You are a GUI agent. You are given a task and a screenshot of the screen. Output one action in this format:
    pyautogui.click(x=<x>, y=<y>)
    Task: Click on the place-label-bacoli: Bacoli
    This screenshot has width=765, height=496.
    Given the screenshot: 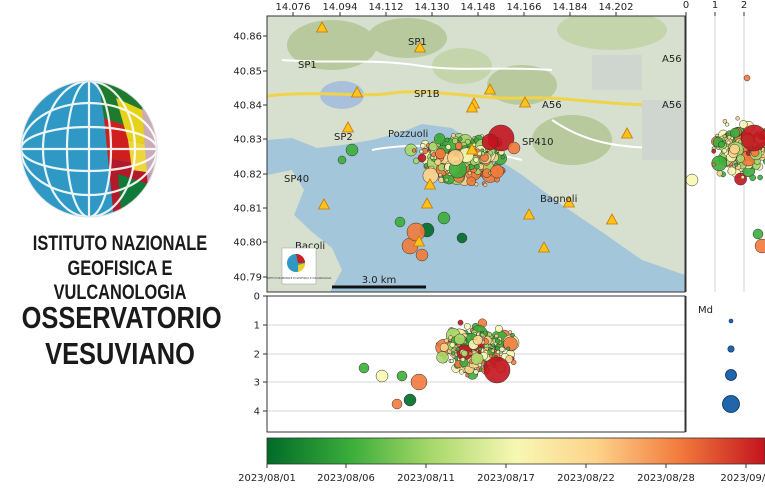 What is the action you would take?
    pyautogui.click(x=310, y=246)
    